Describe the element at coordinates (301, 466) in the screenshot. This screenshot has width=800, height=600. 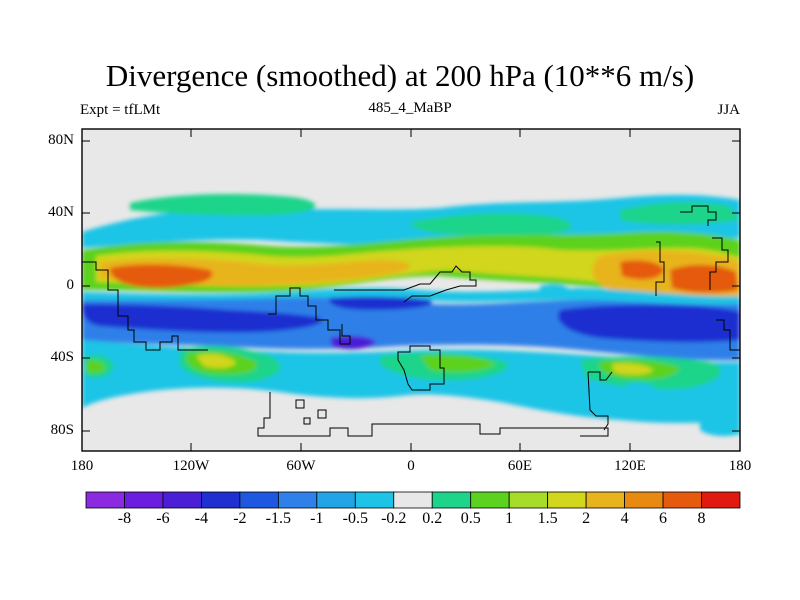
I see `lon-label-60w: 60W` at that location.